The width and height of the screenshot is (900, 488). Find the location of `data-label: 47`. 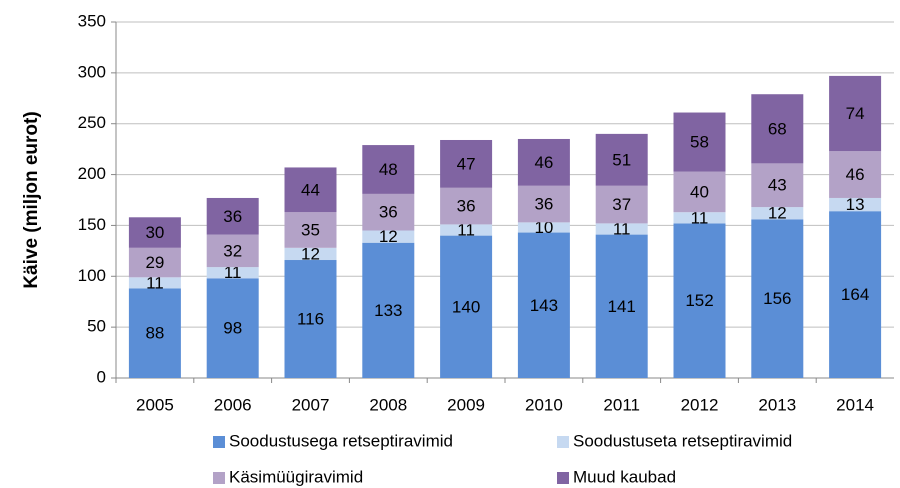

data-label: 47 is located at coordinates (466, 163).